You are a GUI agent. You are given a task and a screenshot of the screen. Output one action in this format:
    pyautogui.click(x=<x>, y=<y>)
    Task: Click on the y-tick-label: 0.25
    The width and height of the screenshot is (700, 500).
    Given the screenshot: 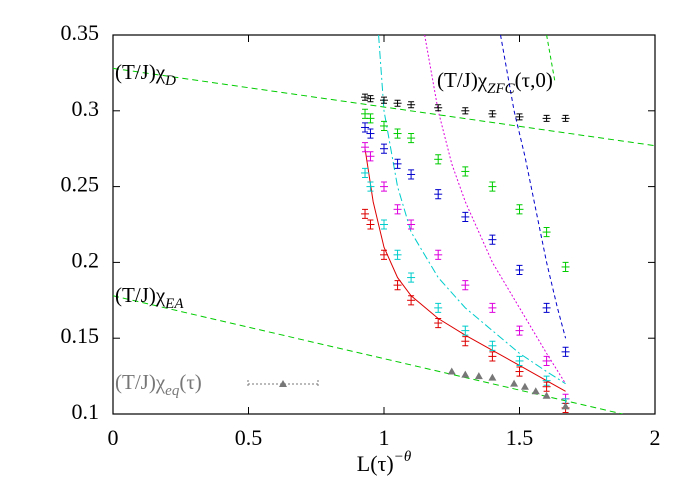 What is the action you would take?
    pyautogui.click(x=80, y=184)
    